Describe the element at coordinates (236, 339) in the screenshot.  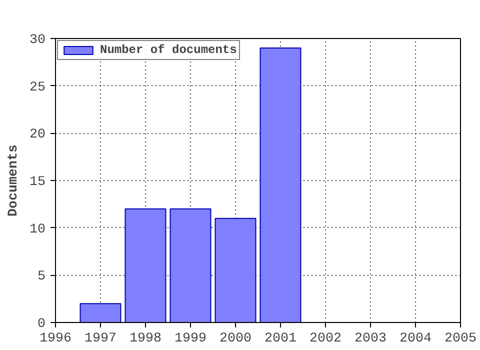
I see `x-tick-label: 2000` at that location.